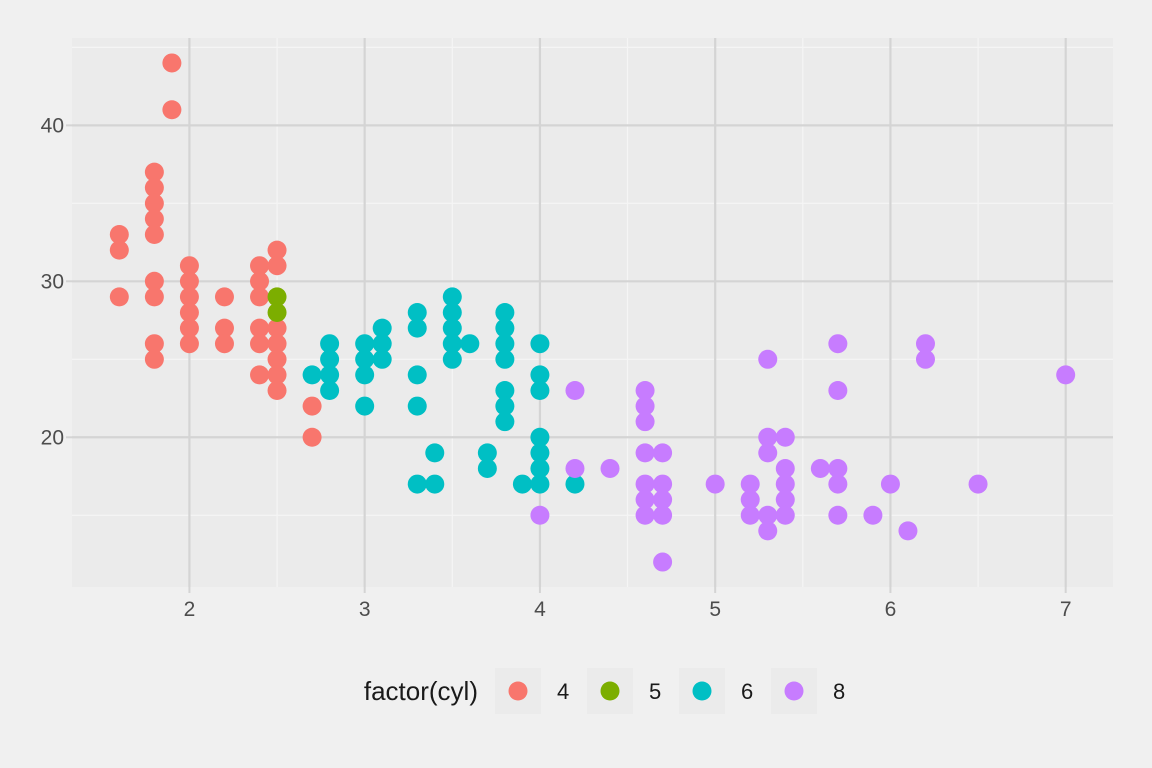  I want to click on x-tick-label: 6, so click(891, 609).